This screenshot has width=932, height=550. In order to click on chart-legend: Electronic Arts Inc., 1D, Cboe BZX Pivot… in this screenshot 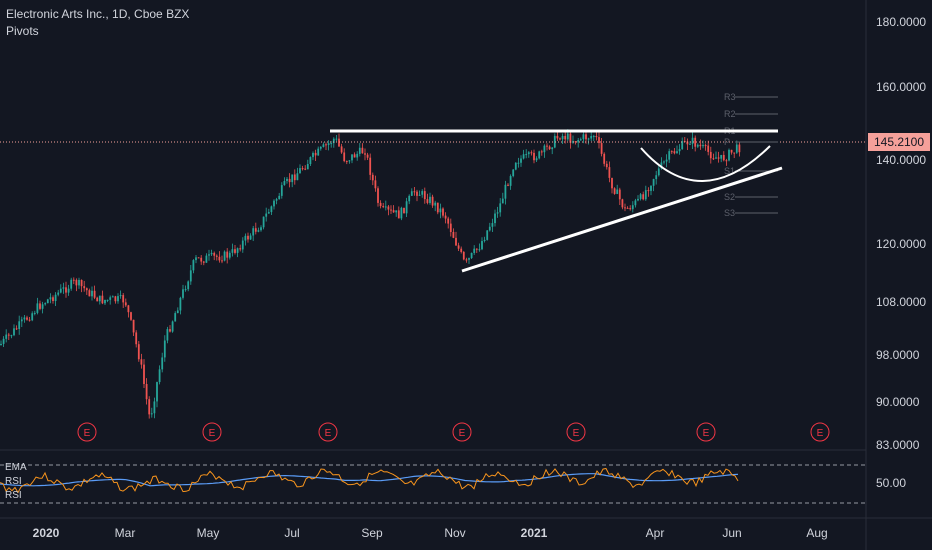, I will do `click(97, 23)`.